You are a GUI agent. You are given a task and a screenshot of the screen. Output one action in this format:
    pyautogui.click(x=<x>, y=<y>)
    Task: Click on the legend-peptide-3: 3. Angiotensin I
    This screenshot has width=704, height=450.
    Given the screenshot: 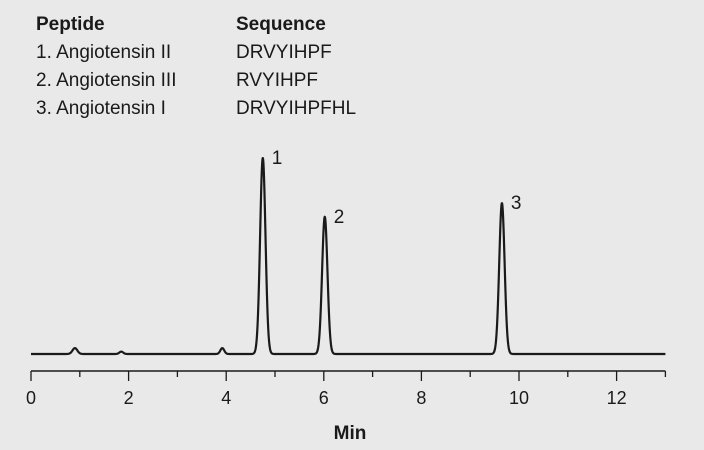 What is the action you would take?
    pyautogui.click(x=101, y=108)
    